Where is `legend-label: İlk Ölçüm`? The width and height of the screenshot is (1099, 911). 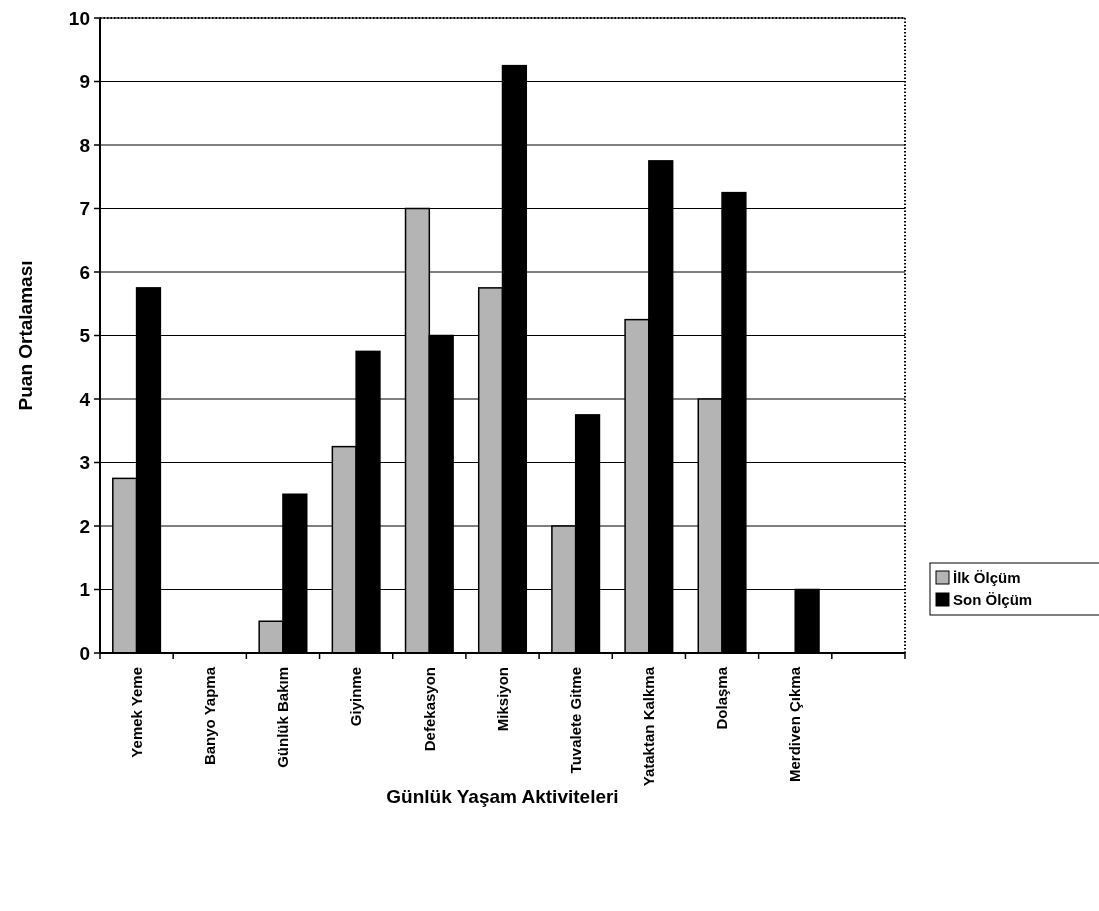 legend-label: İlk Ölçüm is located at coordinates (987, 578).